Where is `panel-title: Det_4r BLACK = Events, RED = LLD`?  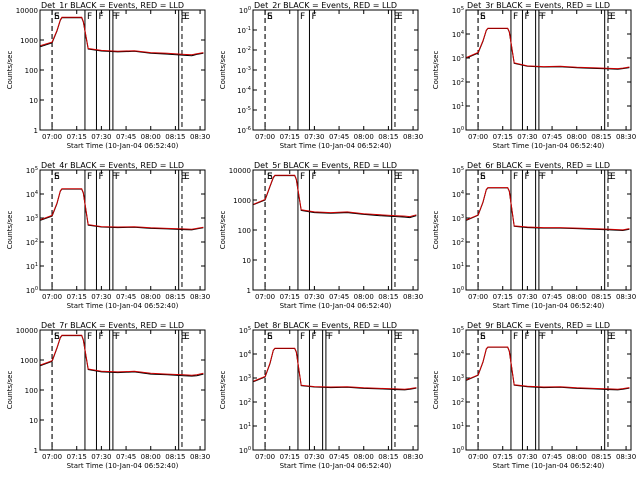 panel-title: Det_4r BLACK = Events, RED = LLD is located at coordinates (112, 165).